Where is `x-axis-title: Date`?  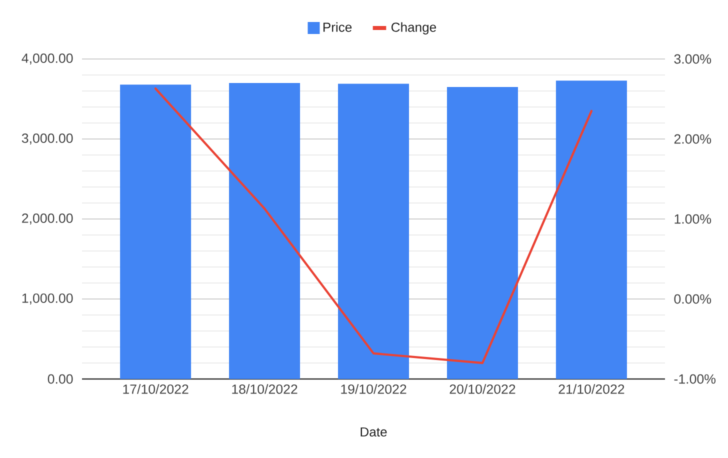 x-axis-title: Date is located at coordinates (373, 432).